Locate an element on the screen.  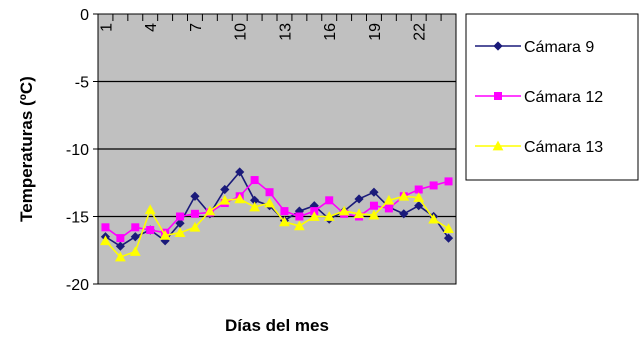
x-tick-label: 13 is located at coordinates (285, 32).